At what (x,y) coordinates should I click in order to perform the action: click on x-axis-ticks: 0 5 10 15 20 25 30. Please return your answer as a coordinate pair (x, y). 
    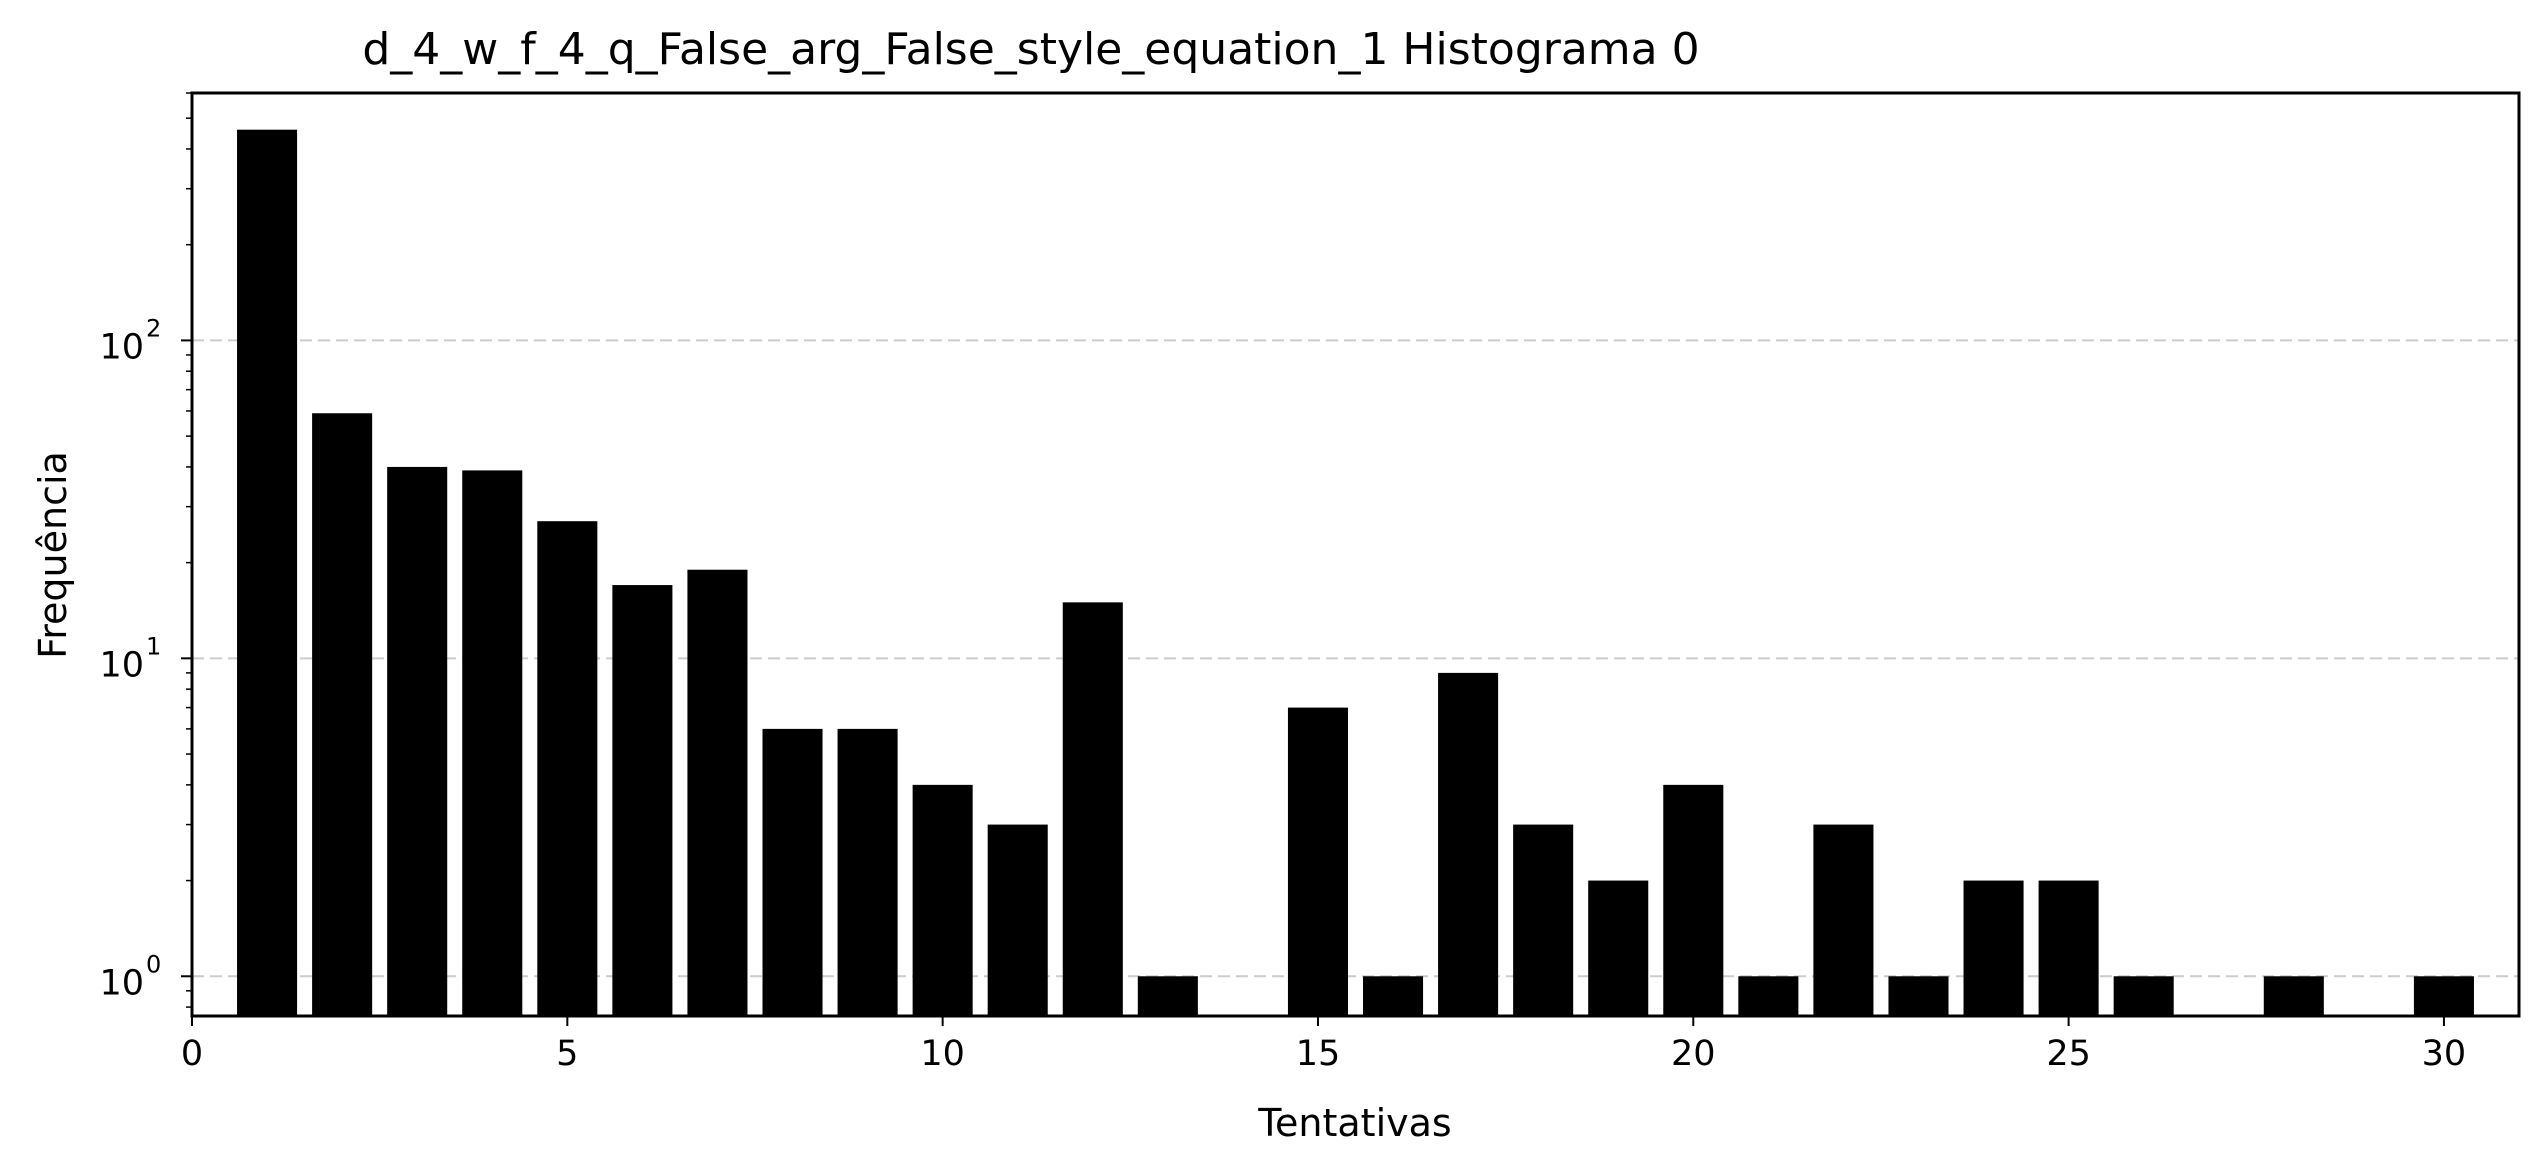
    Looking at the image, I should click on (1323, 1045).